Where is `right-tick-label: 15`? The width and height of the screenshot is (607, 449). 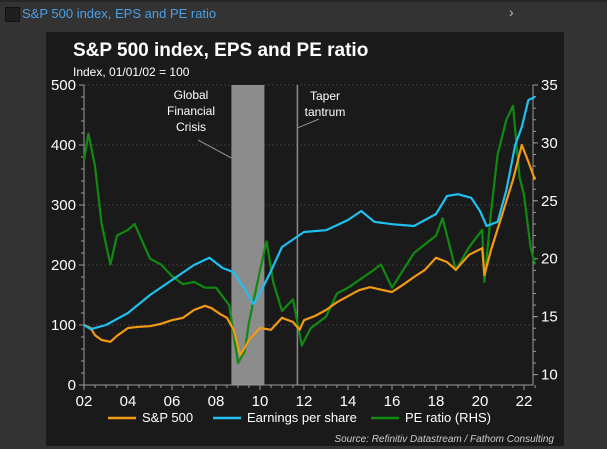
right-tick-label: 15 is located at coordinates (549, 317).